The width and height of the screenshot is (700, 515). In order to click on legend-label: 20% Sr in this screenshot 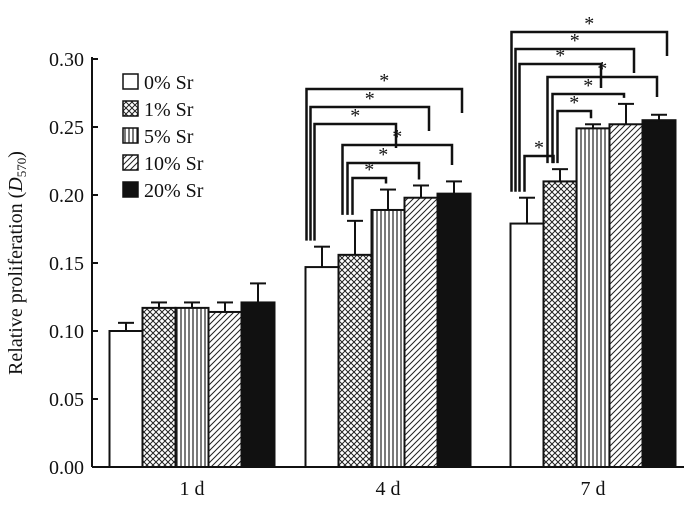, I will do `click(174, 191)`.